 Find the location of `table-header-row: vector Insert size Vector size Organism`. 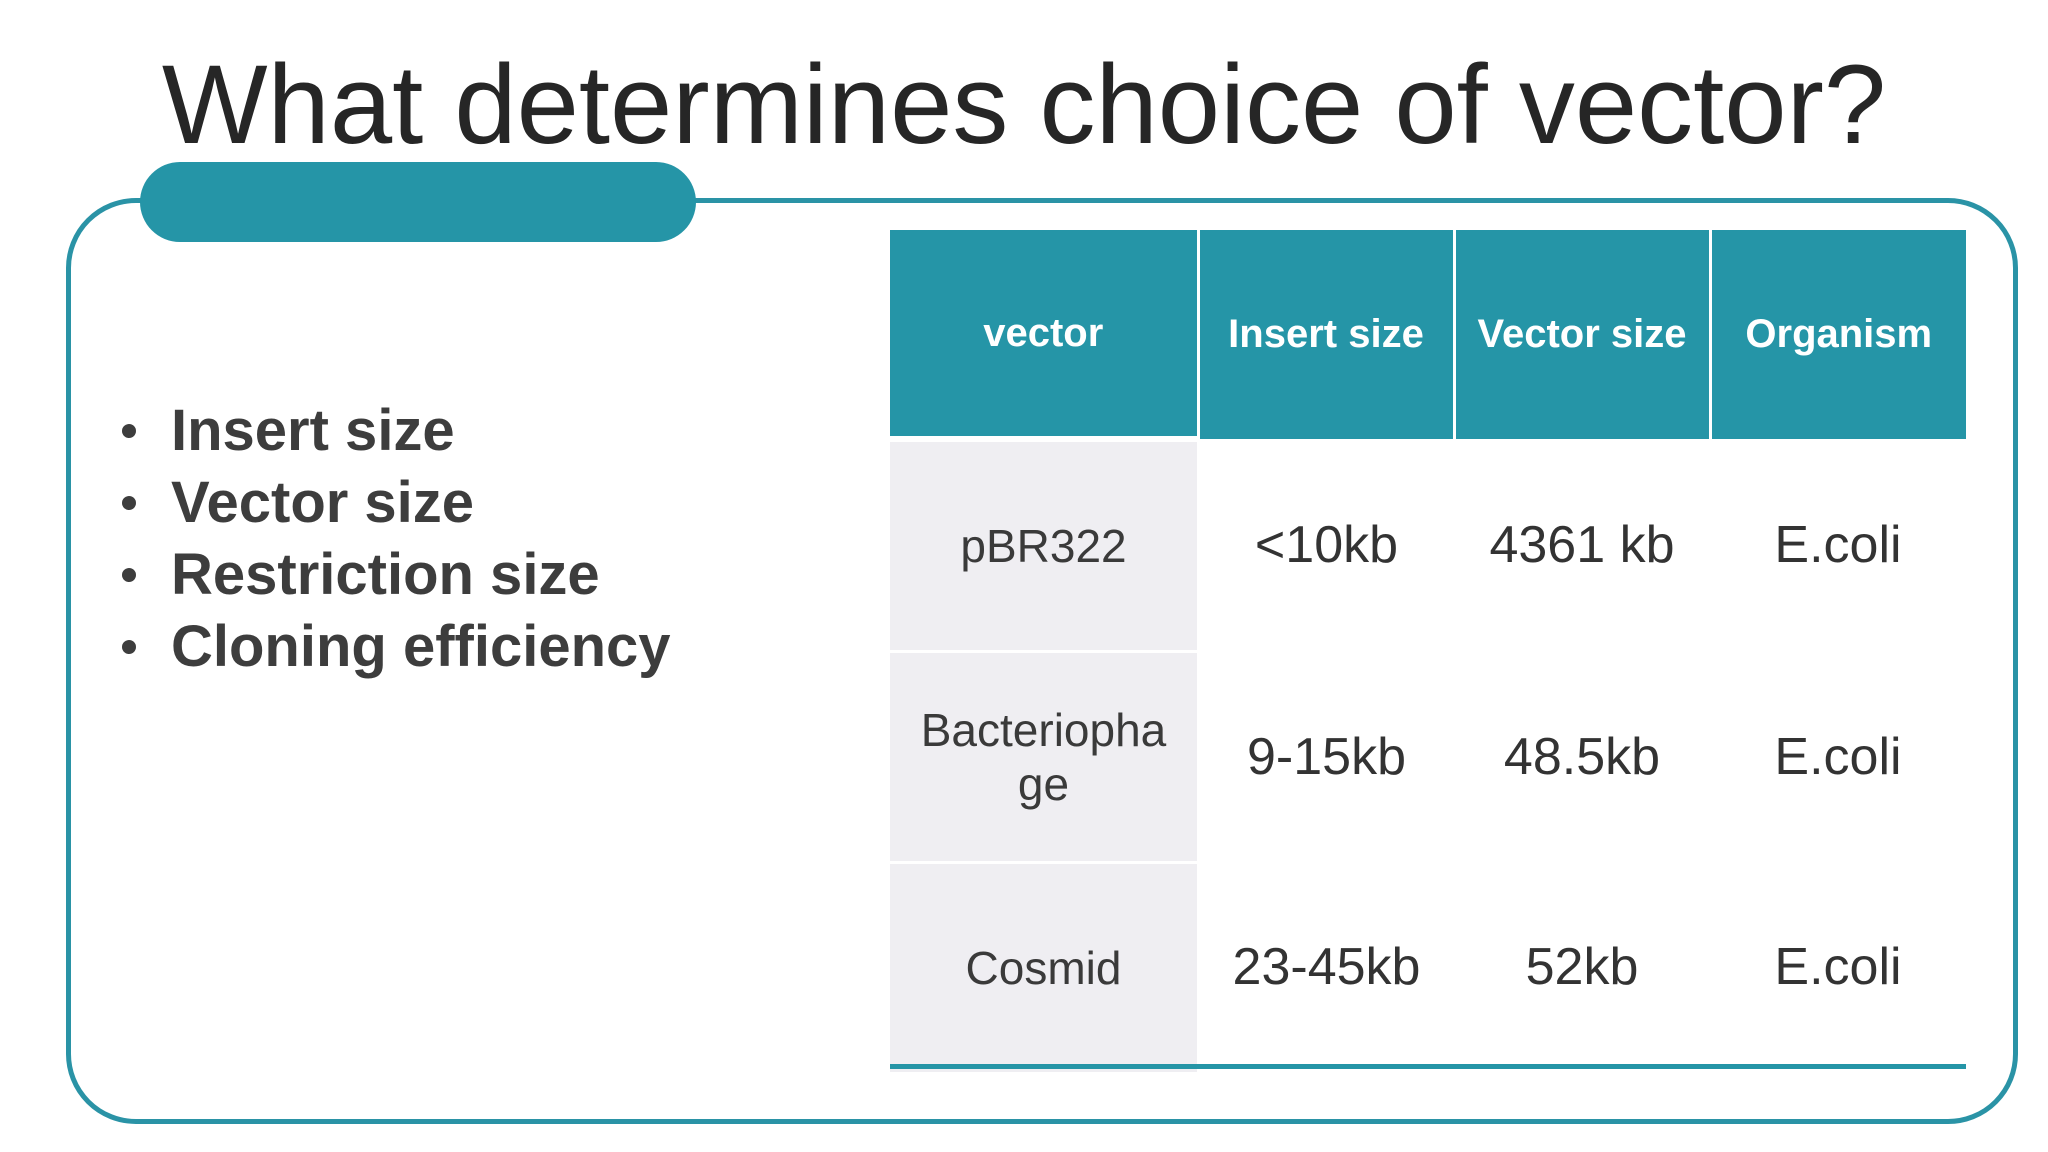

table-header-row: vector Insert size Vector size Organism is located at coordinates (1428, 334).